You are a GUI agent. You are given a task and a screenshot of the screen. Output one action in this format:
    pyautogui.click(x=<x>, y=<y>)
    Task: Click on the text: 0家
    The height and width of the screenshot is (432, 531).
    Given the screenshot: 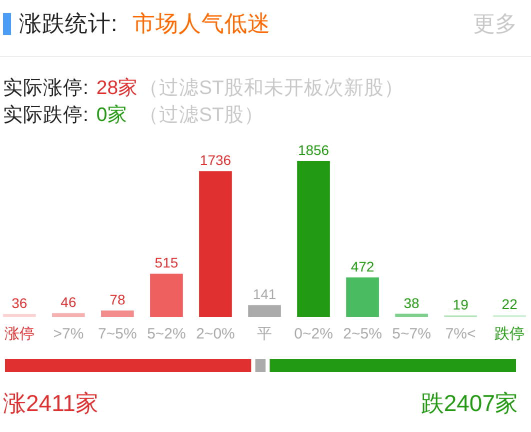 What is the action you would take?
    pyautogui.click(x=112, y=115)
    